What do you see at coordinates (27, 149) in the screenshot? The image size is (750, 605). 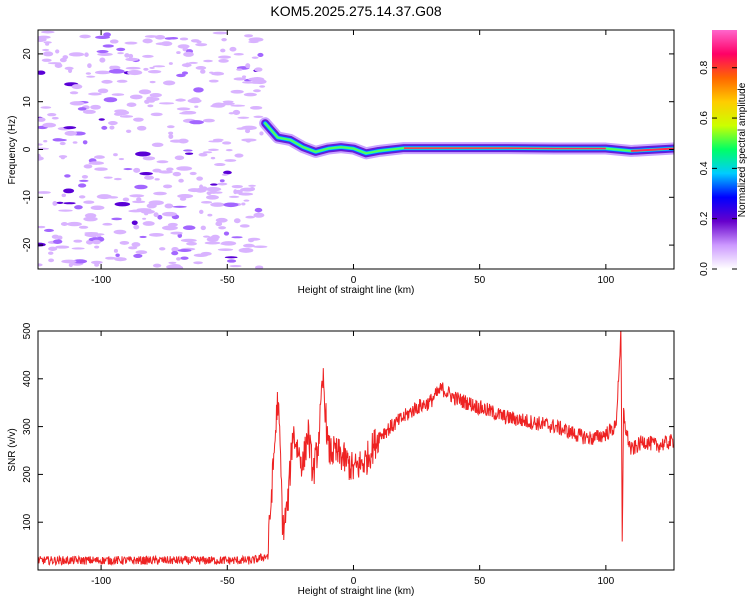 I see `y-tick-label: 0` at bounding box center [27, 149].